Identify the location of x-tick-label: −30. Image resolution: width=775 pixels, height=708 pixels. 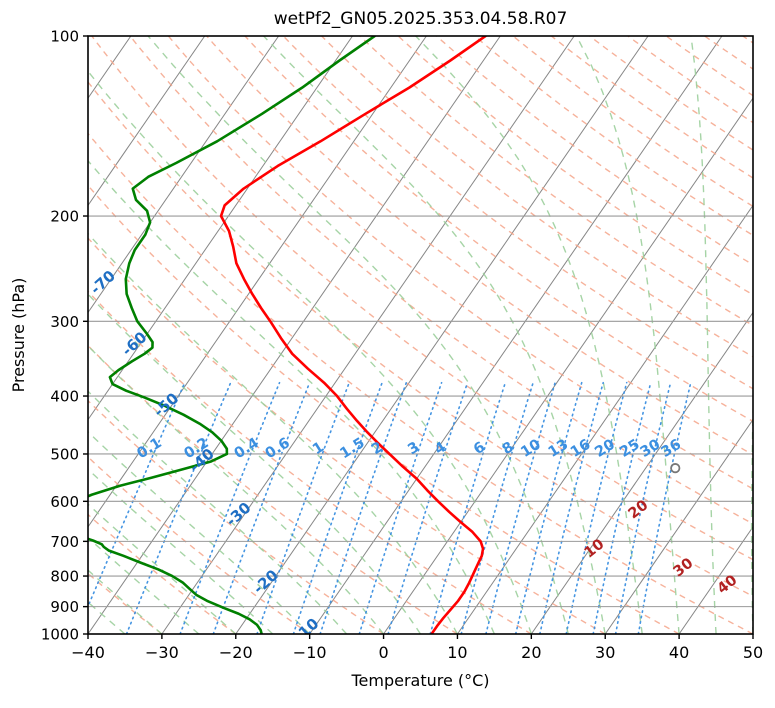
(162, 652).